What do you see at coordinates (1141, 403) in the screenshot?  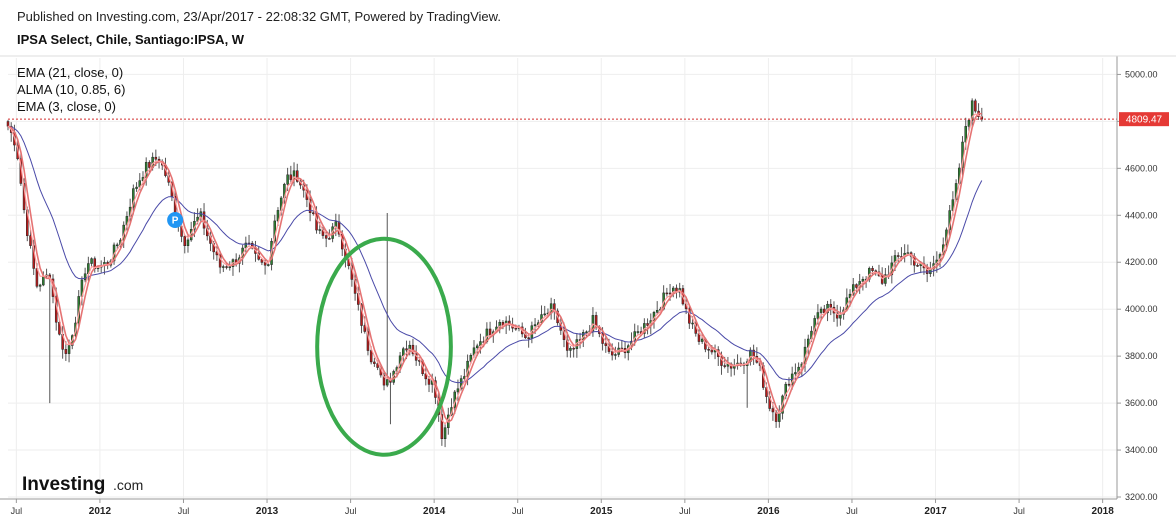 I see `y-tick-label: 3600.00` at bounding box center [1141, 403].